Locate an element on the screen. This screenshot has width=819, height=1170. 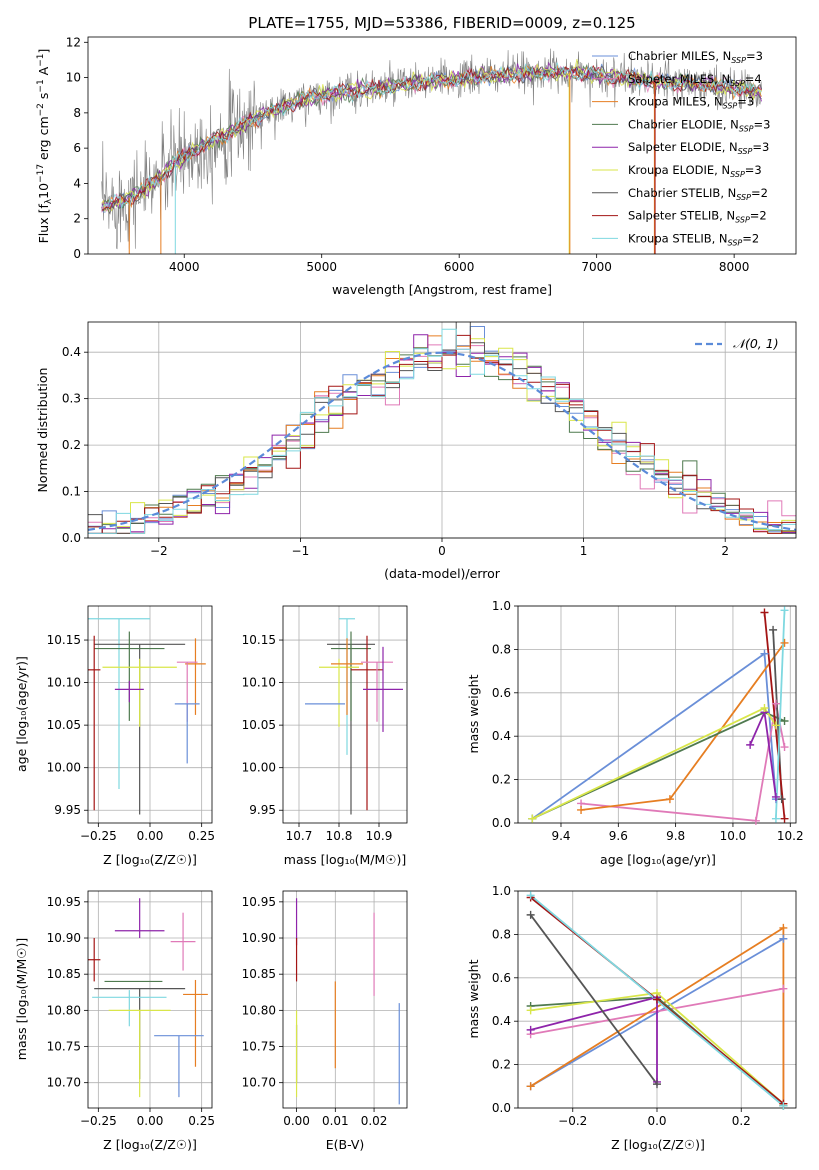
weight-line-chabrier-stelib is located at coordinates (593, 999).